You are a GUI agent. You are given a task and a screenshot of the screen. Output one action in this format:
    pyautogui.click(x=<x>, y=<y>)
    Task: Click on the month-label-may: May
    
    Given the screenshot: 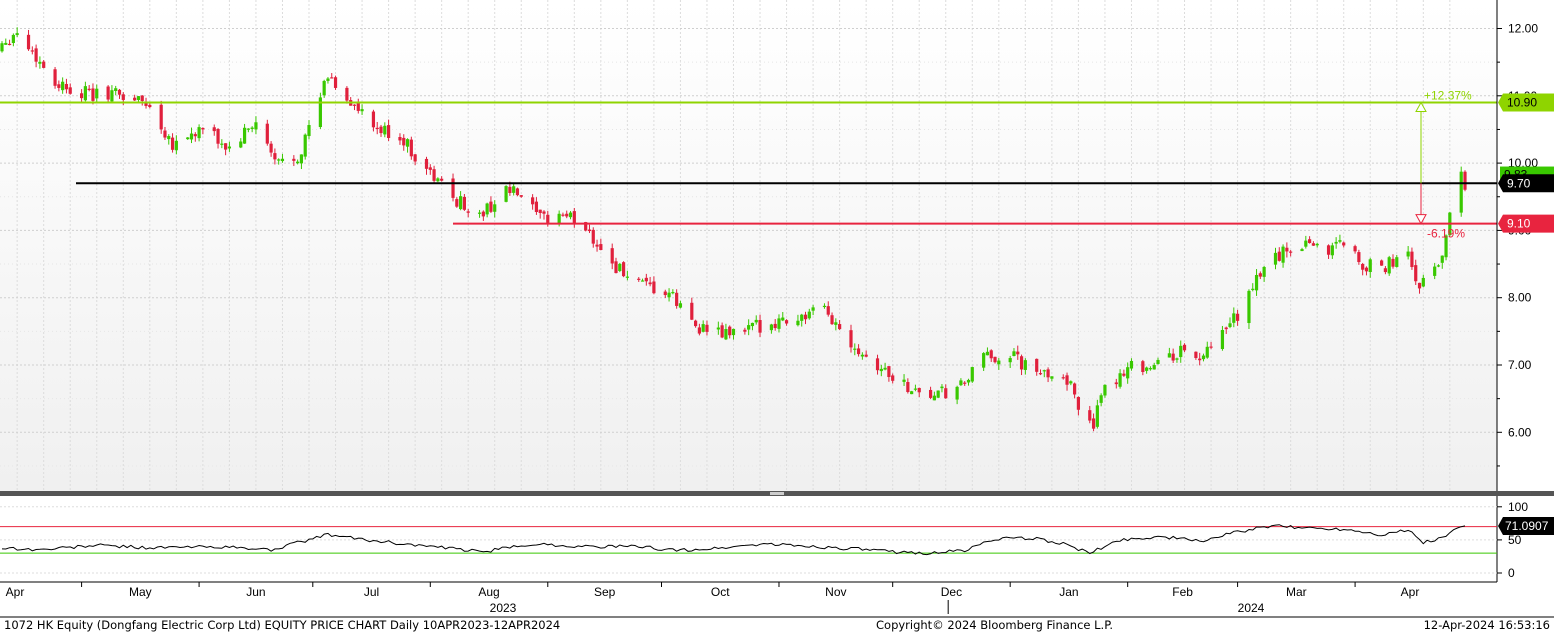 What is the action you would take?
    pyautogui.click(x=140, y=592)
    